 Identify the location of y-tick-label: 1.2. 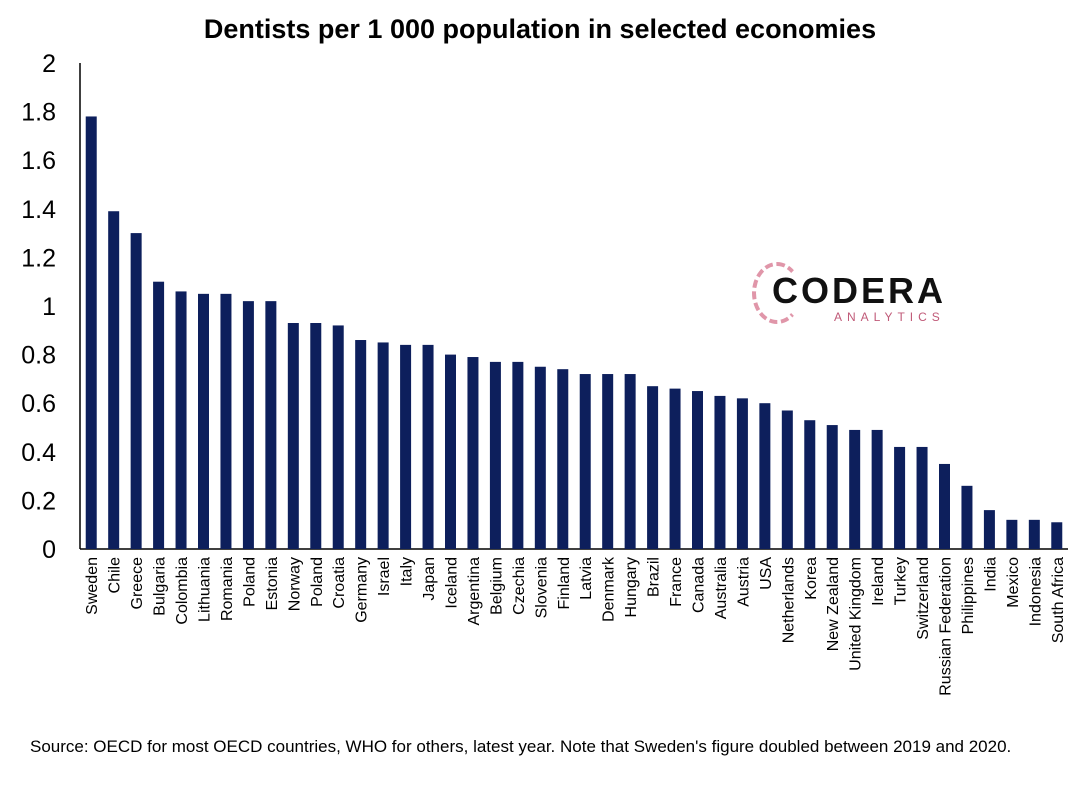
(38, 258).